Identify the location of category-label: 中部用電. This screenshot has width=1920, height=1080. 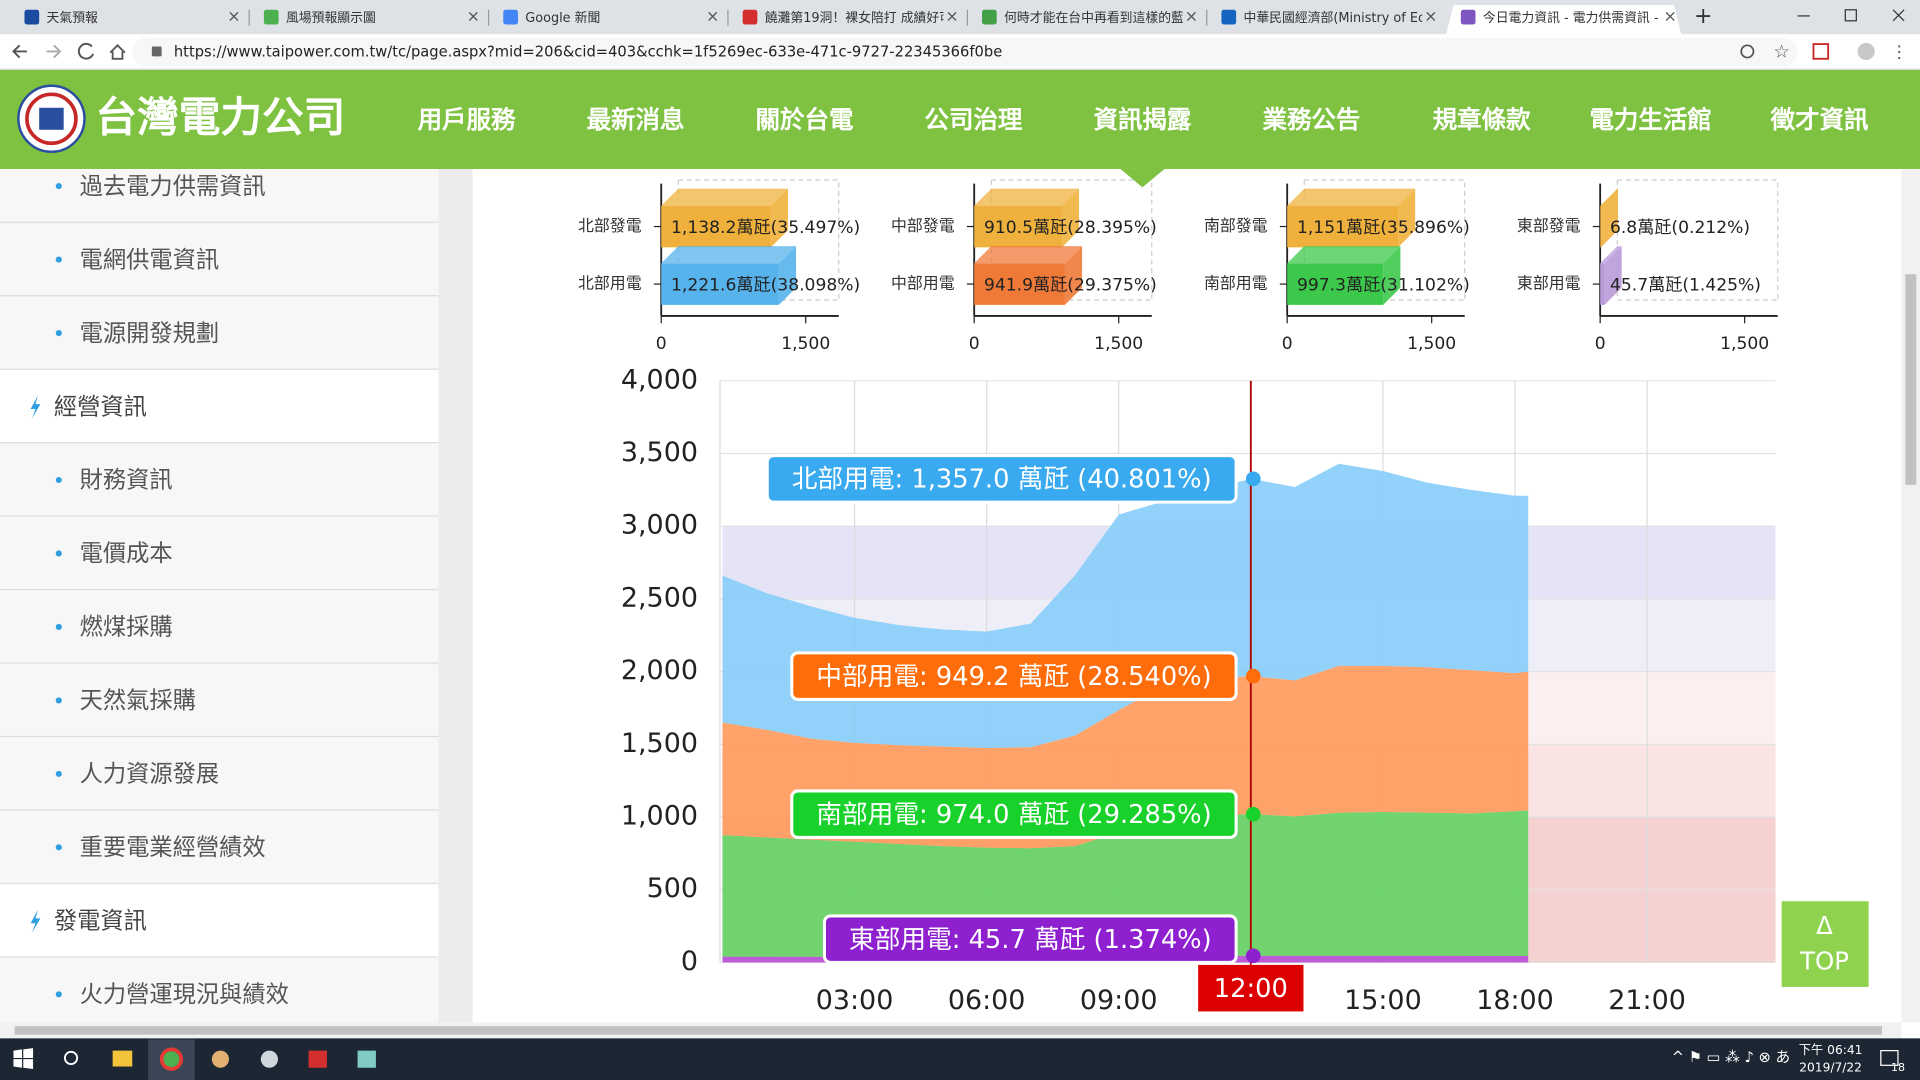
(923, 283).